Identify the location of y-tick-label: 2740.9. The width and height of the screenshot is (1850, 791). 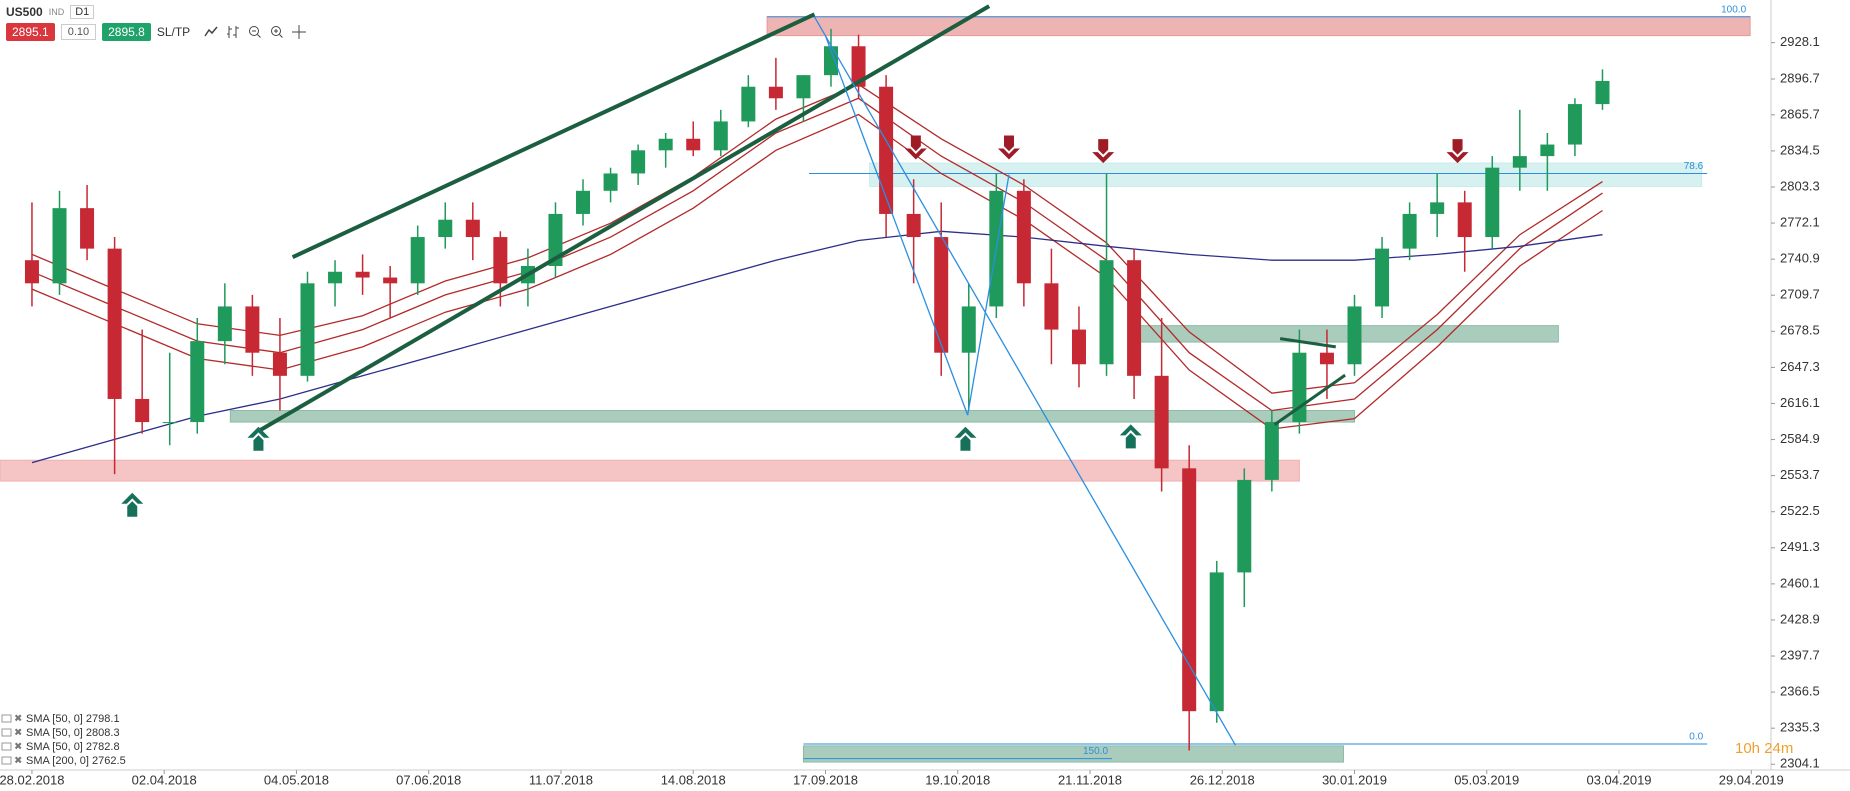
(1800, 258).